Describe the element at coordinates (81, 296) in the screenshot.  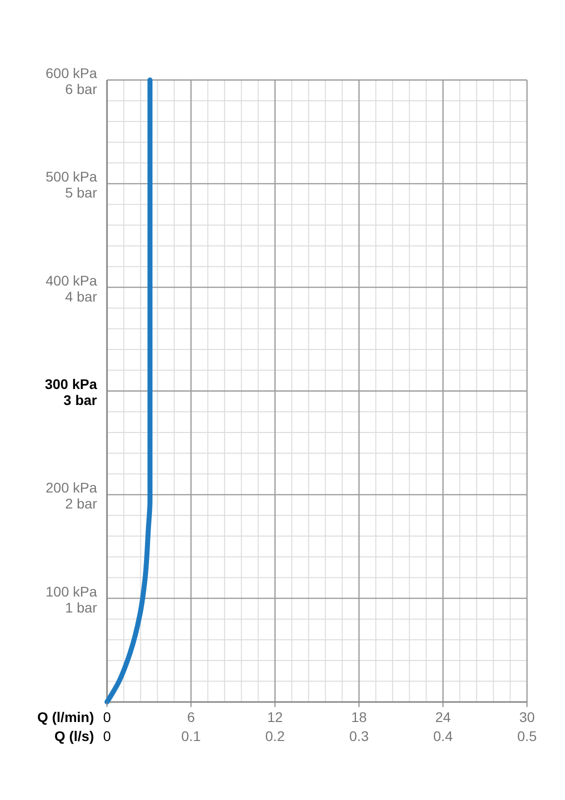
I see `y2-tick-label: 4 bar` at that location.